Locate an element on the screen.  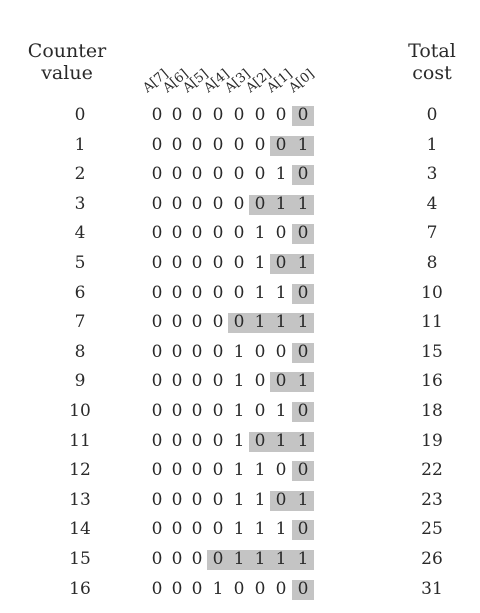
counter-value-cell: 9 is located at coordinates (80, 381).